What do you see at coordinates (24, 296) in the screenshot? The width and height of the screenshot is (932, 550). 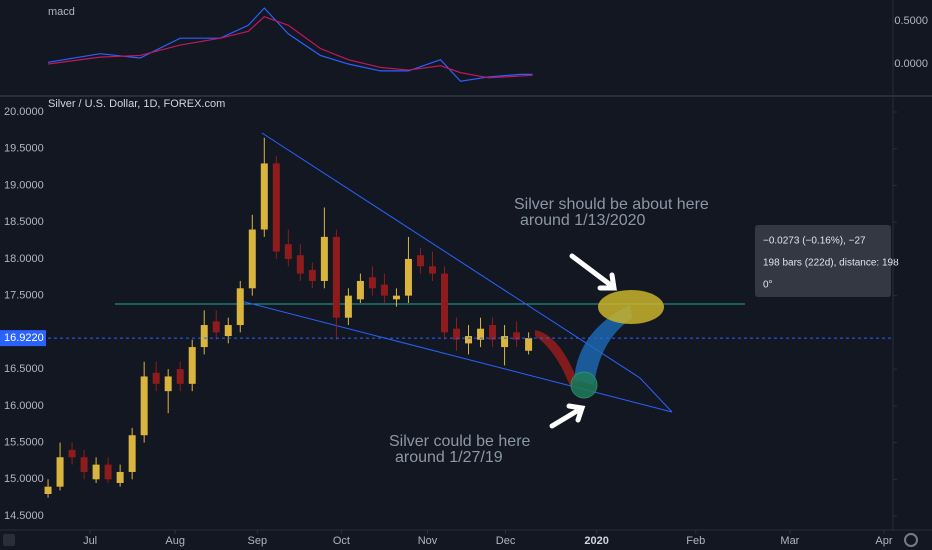 I see `y-tick-label: 17.5000` at bounding box center [24, 296].